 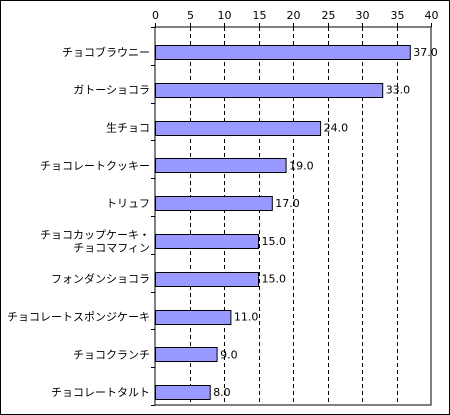 I want to click on value-label: 19.0, so click(x=301, y=165).